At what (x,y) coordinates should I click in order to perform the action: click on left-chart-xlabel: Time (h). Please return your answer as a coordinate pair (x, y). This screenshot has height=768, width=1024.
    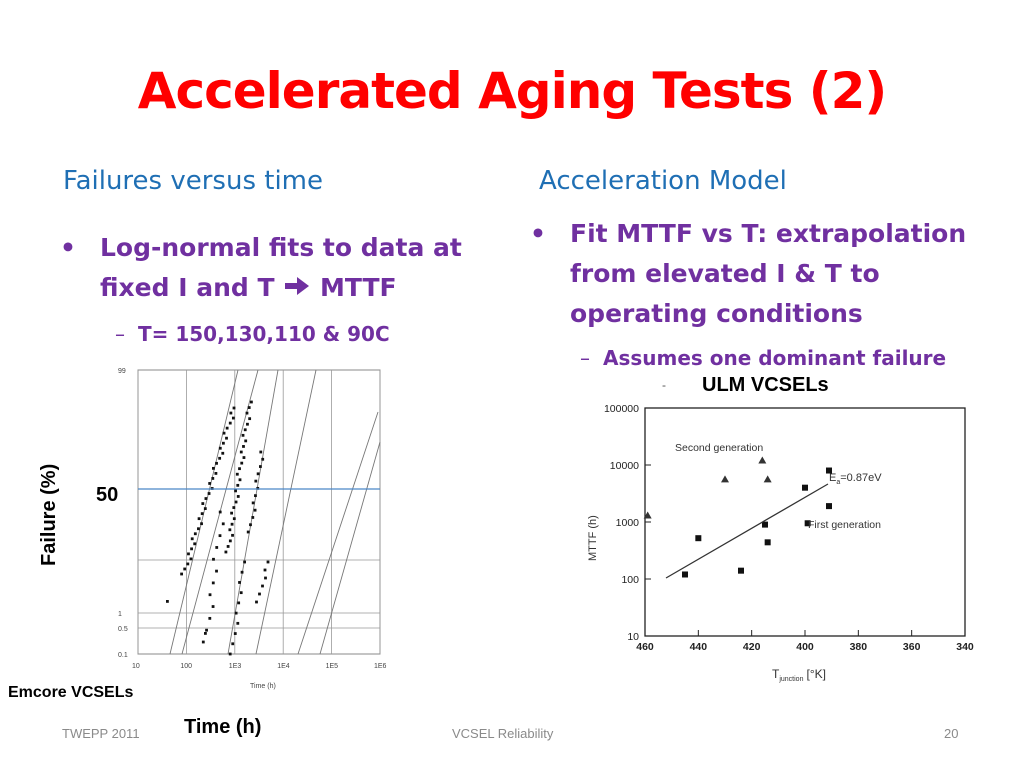
    Looking at the image, I should click on (223, 727).